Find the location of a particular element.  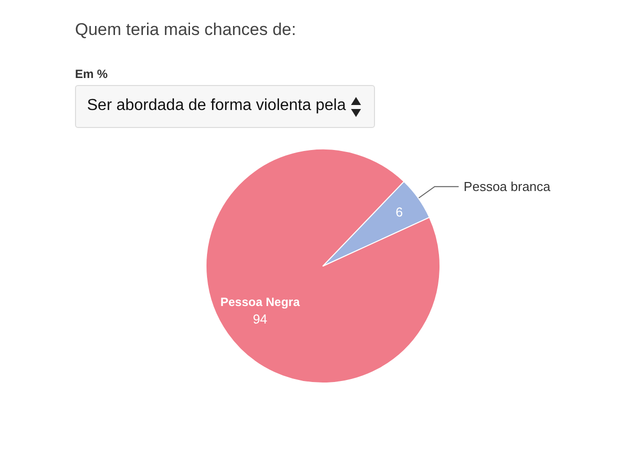

data-label: 6 is located at coordinates (399, 212).